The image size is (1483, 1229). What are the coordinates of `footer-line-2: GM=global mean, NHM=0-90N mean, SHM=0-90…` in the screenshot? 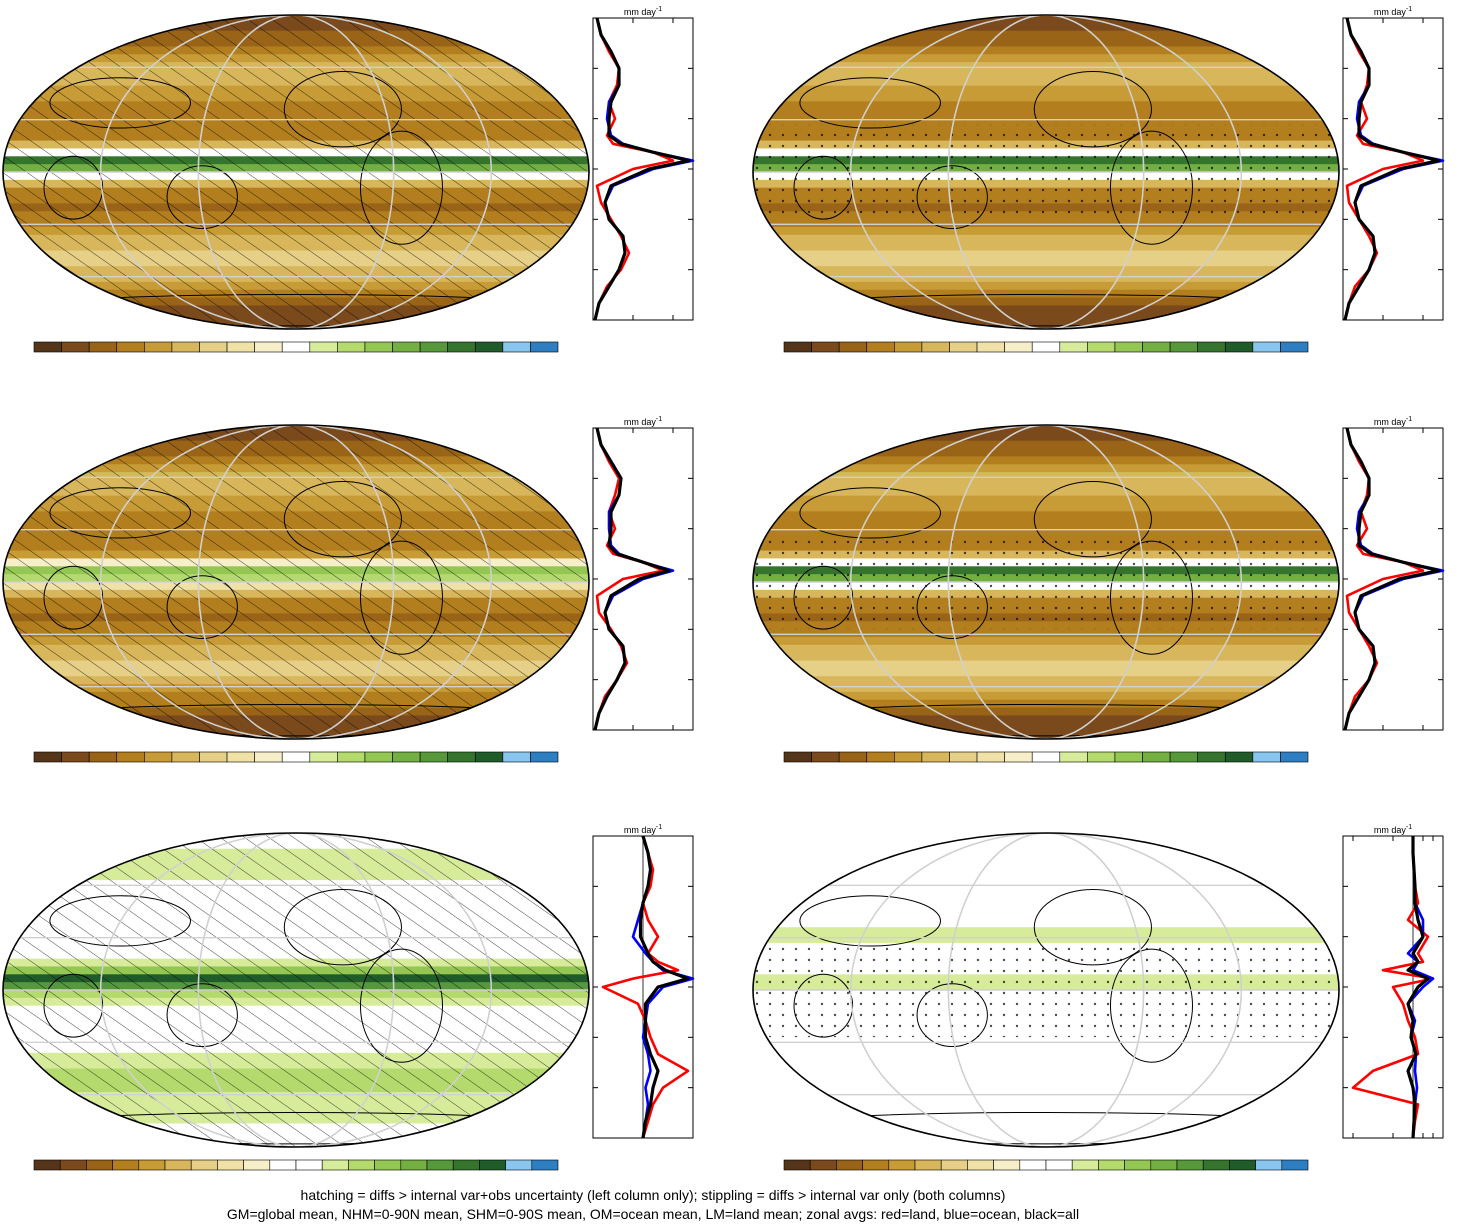 It's located at (653, 1214).